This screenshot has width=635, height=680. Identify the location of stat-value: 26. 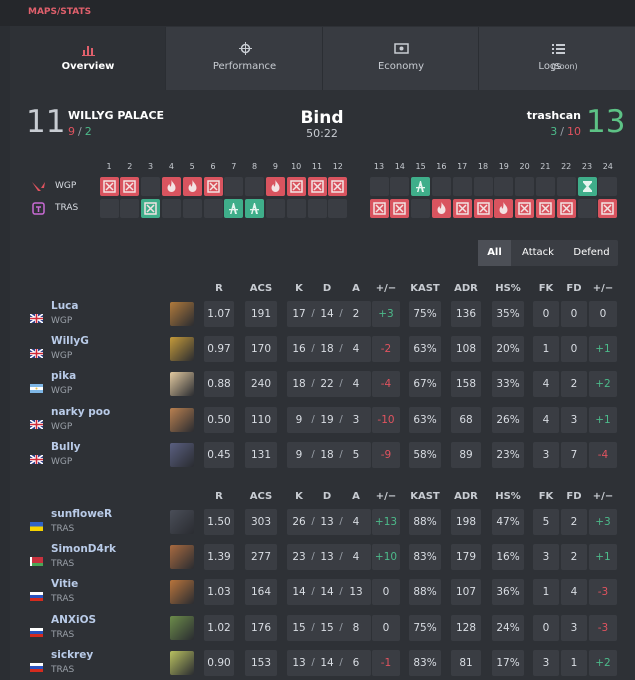
(299, 522).